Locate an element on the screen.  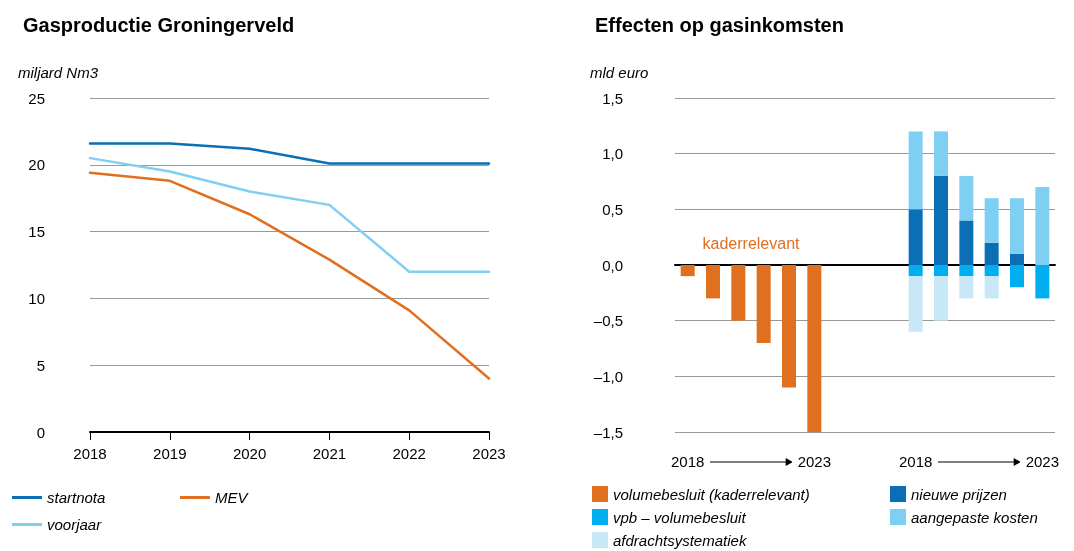
legend-label: volumebesluit (kaderrelevant) is located at coordinates (711, 494).